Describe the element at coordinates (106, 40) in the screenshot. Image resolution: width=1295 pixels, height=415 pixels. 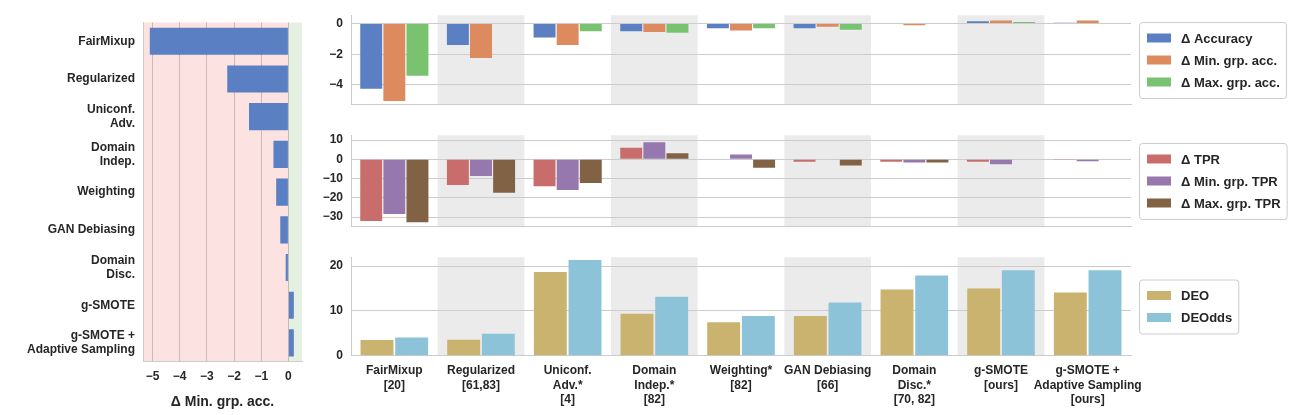
I see `y-tick-label: FairMixup` at that location.